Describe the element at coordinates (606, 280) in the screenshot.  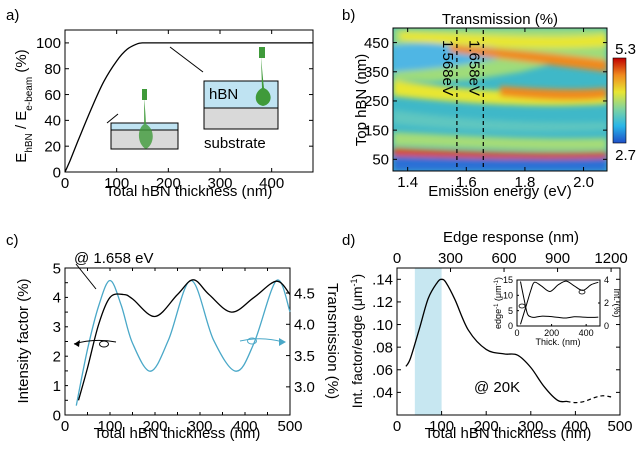
I see `inset-right-tick-label: 4` at that location.